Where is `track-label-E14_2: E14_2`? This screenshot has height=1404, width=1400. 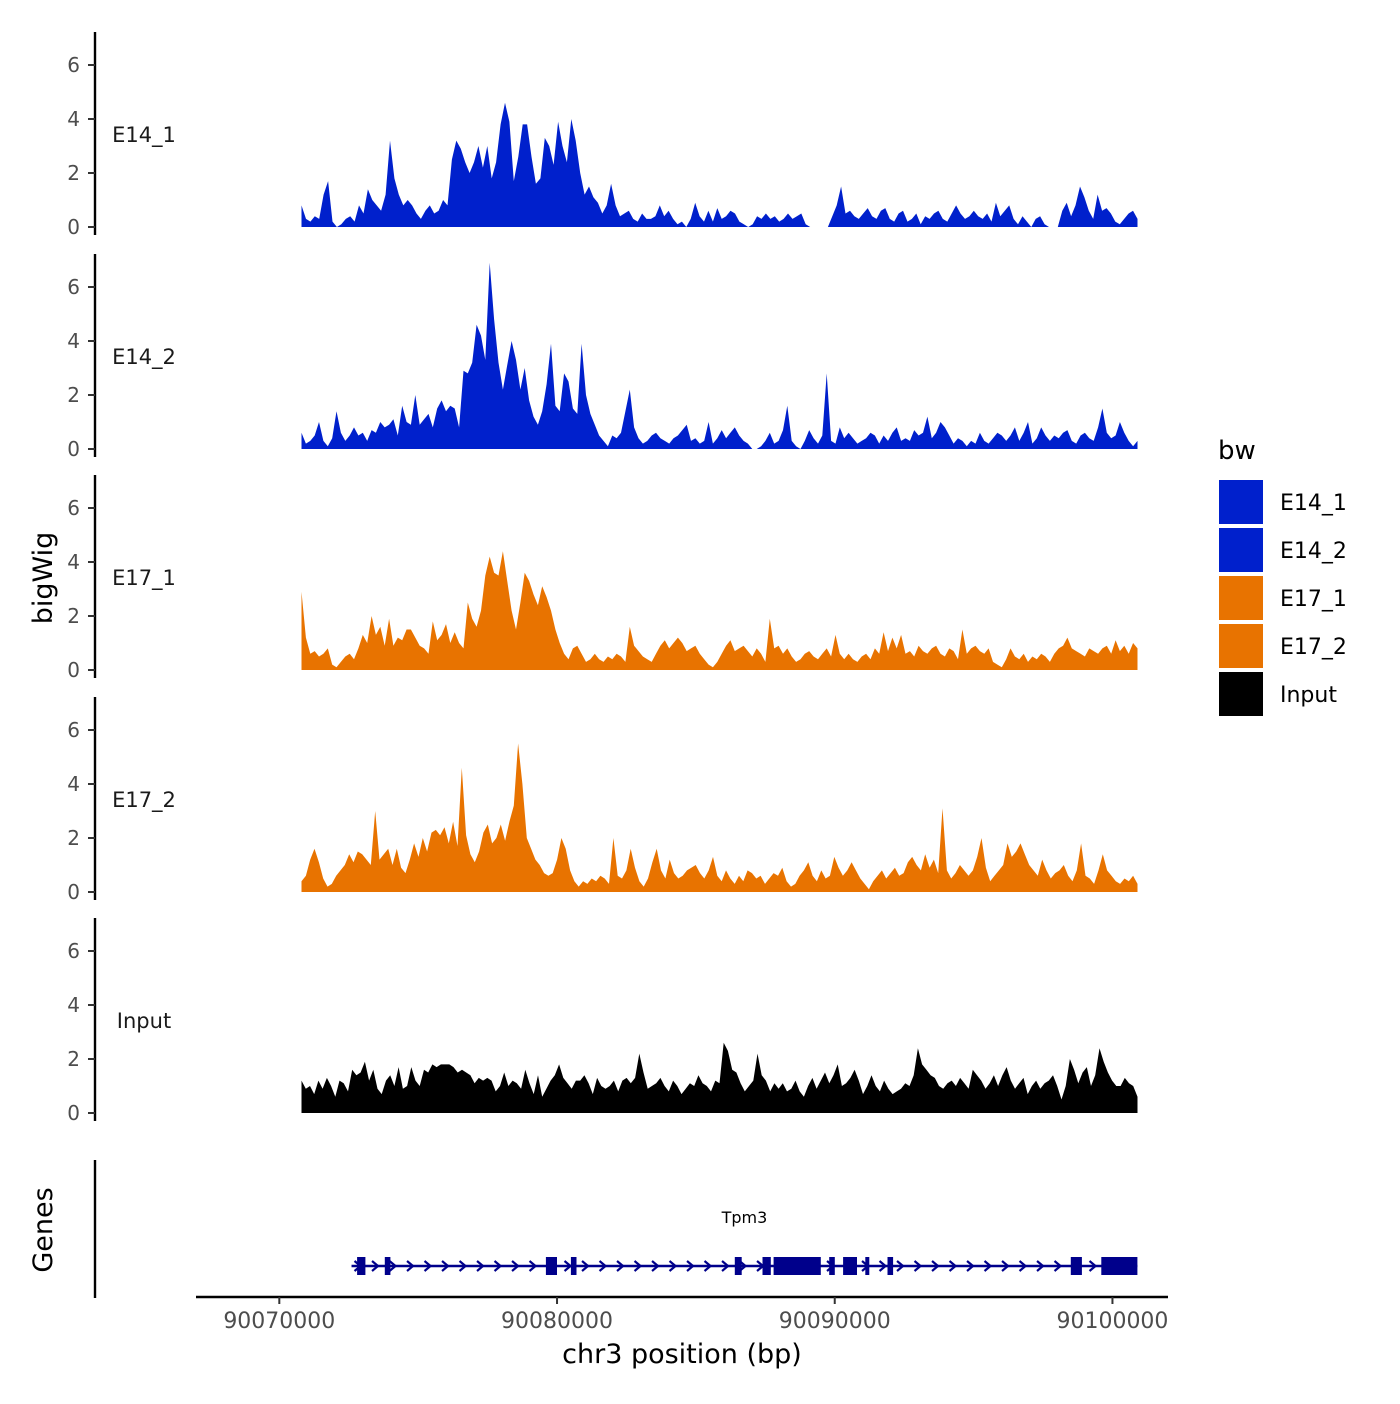 track-label-E14_2: E14_2 is located at coordinates (144, 357).